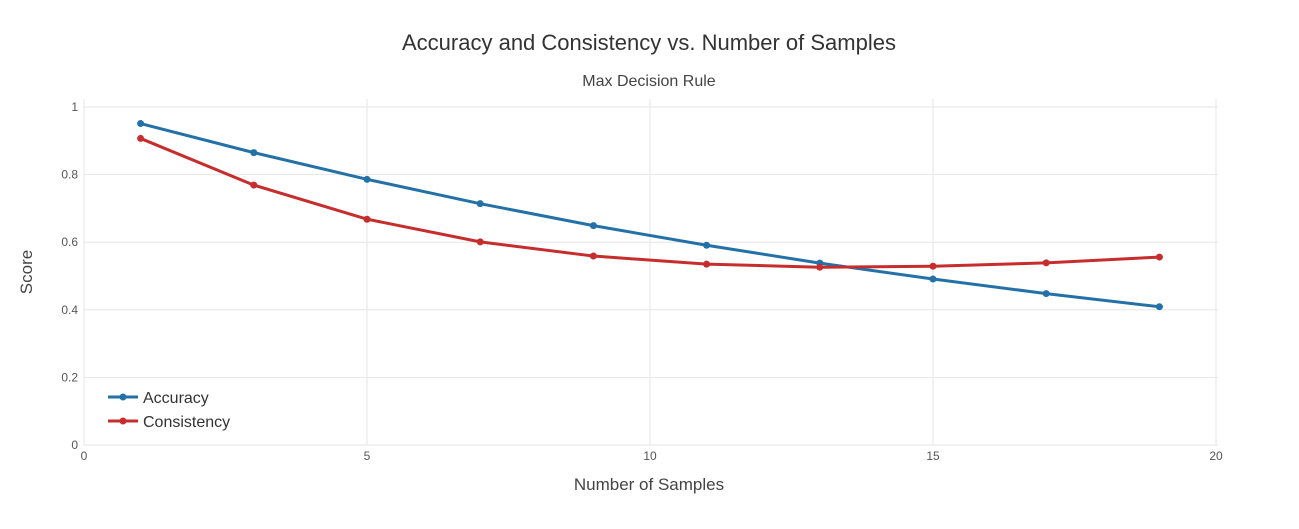 The image size is (1299, 529). What do you see at coordinates (186, 422) in the screenshot?
I see `legend-label: Consistency` at bounding box center [186, 422].